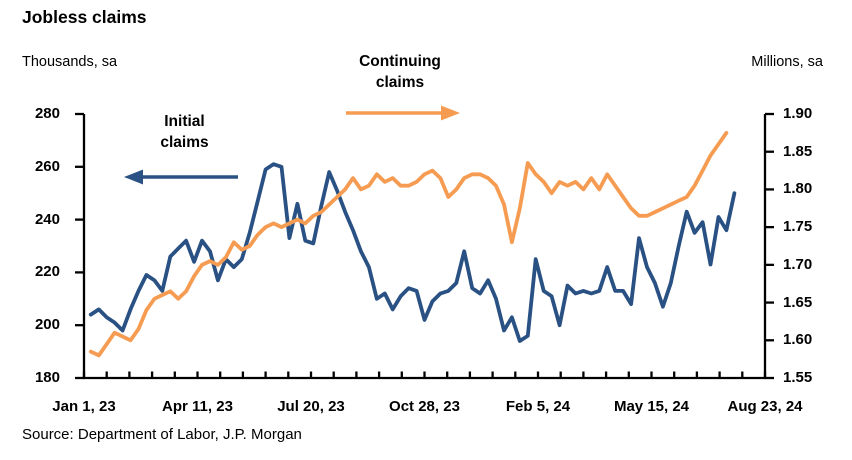 The image size is (852, 460). Describe the element at coordinates (47, 166) in the screenshot. I see `left-axis-tick-label: 260` at that location.